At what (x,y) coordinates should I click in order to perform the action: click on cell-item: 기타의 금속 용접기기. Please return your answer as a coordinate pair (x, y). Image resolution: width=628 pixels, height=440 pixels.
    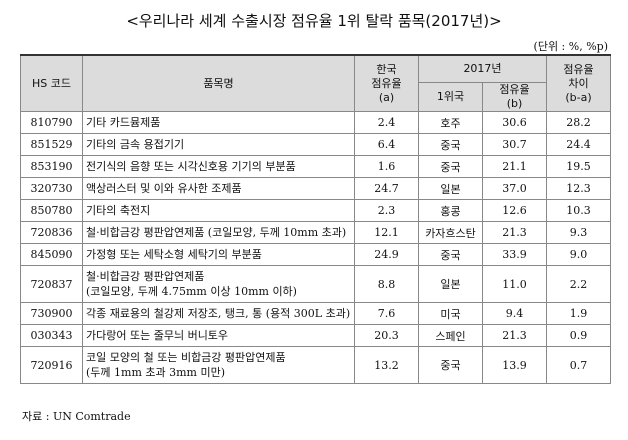
    Looking at the image, I should click on (218, 144).